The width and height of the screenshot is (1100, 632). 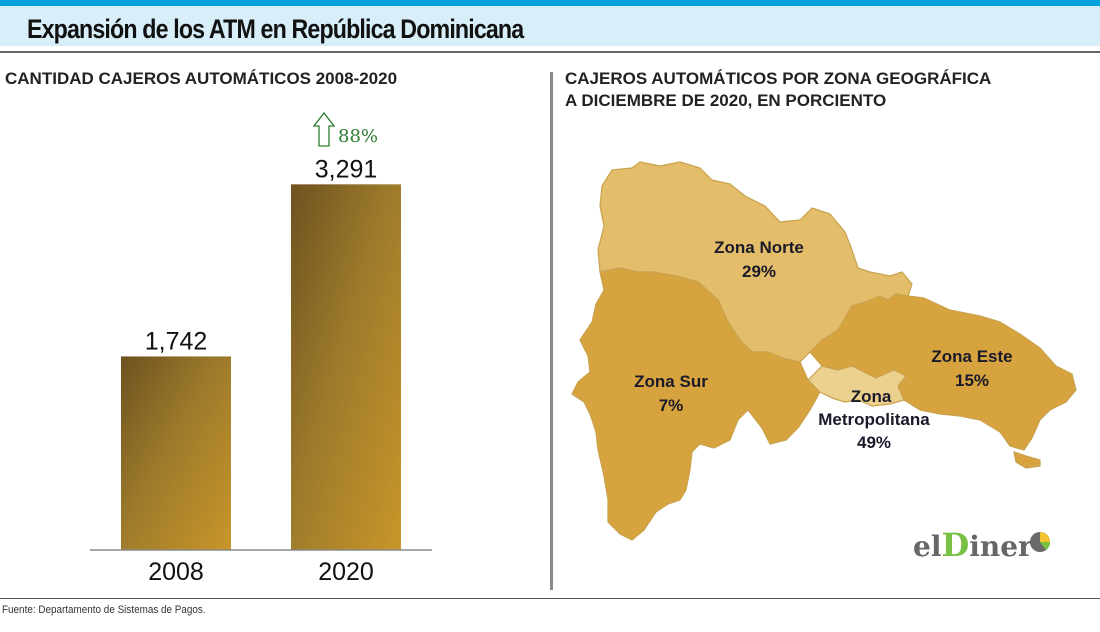 I want to click on up-arrow-icon, so click(x=324, y=129).